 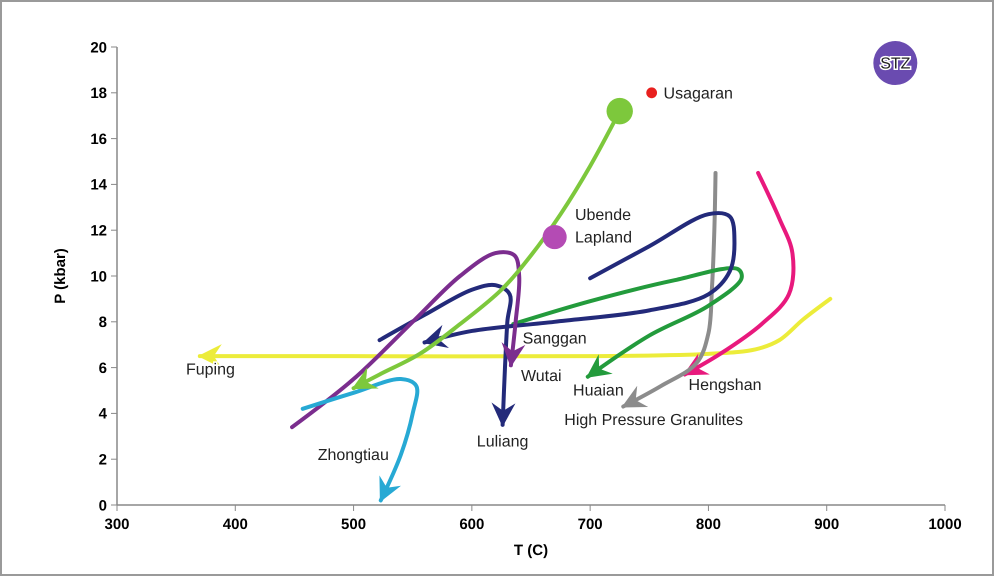 What do you see at coordinates (827, 524) in the screenshot?
I see `x-tick-label: 900` at bounding box center [827, 524].